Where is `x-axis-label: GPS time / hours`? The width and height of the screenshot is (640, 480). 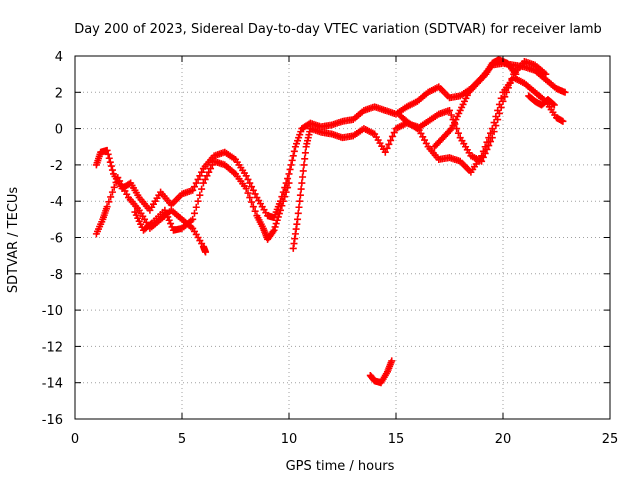
x-axis-label: GPS time / hours is located at coordinates (340, 466).